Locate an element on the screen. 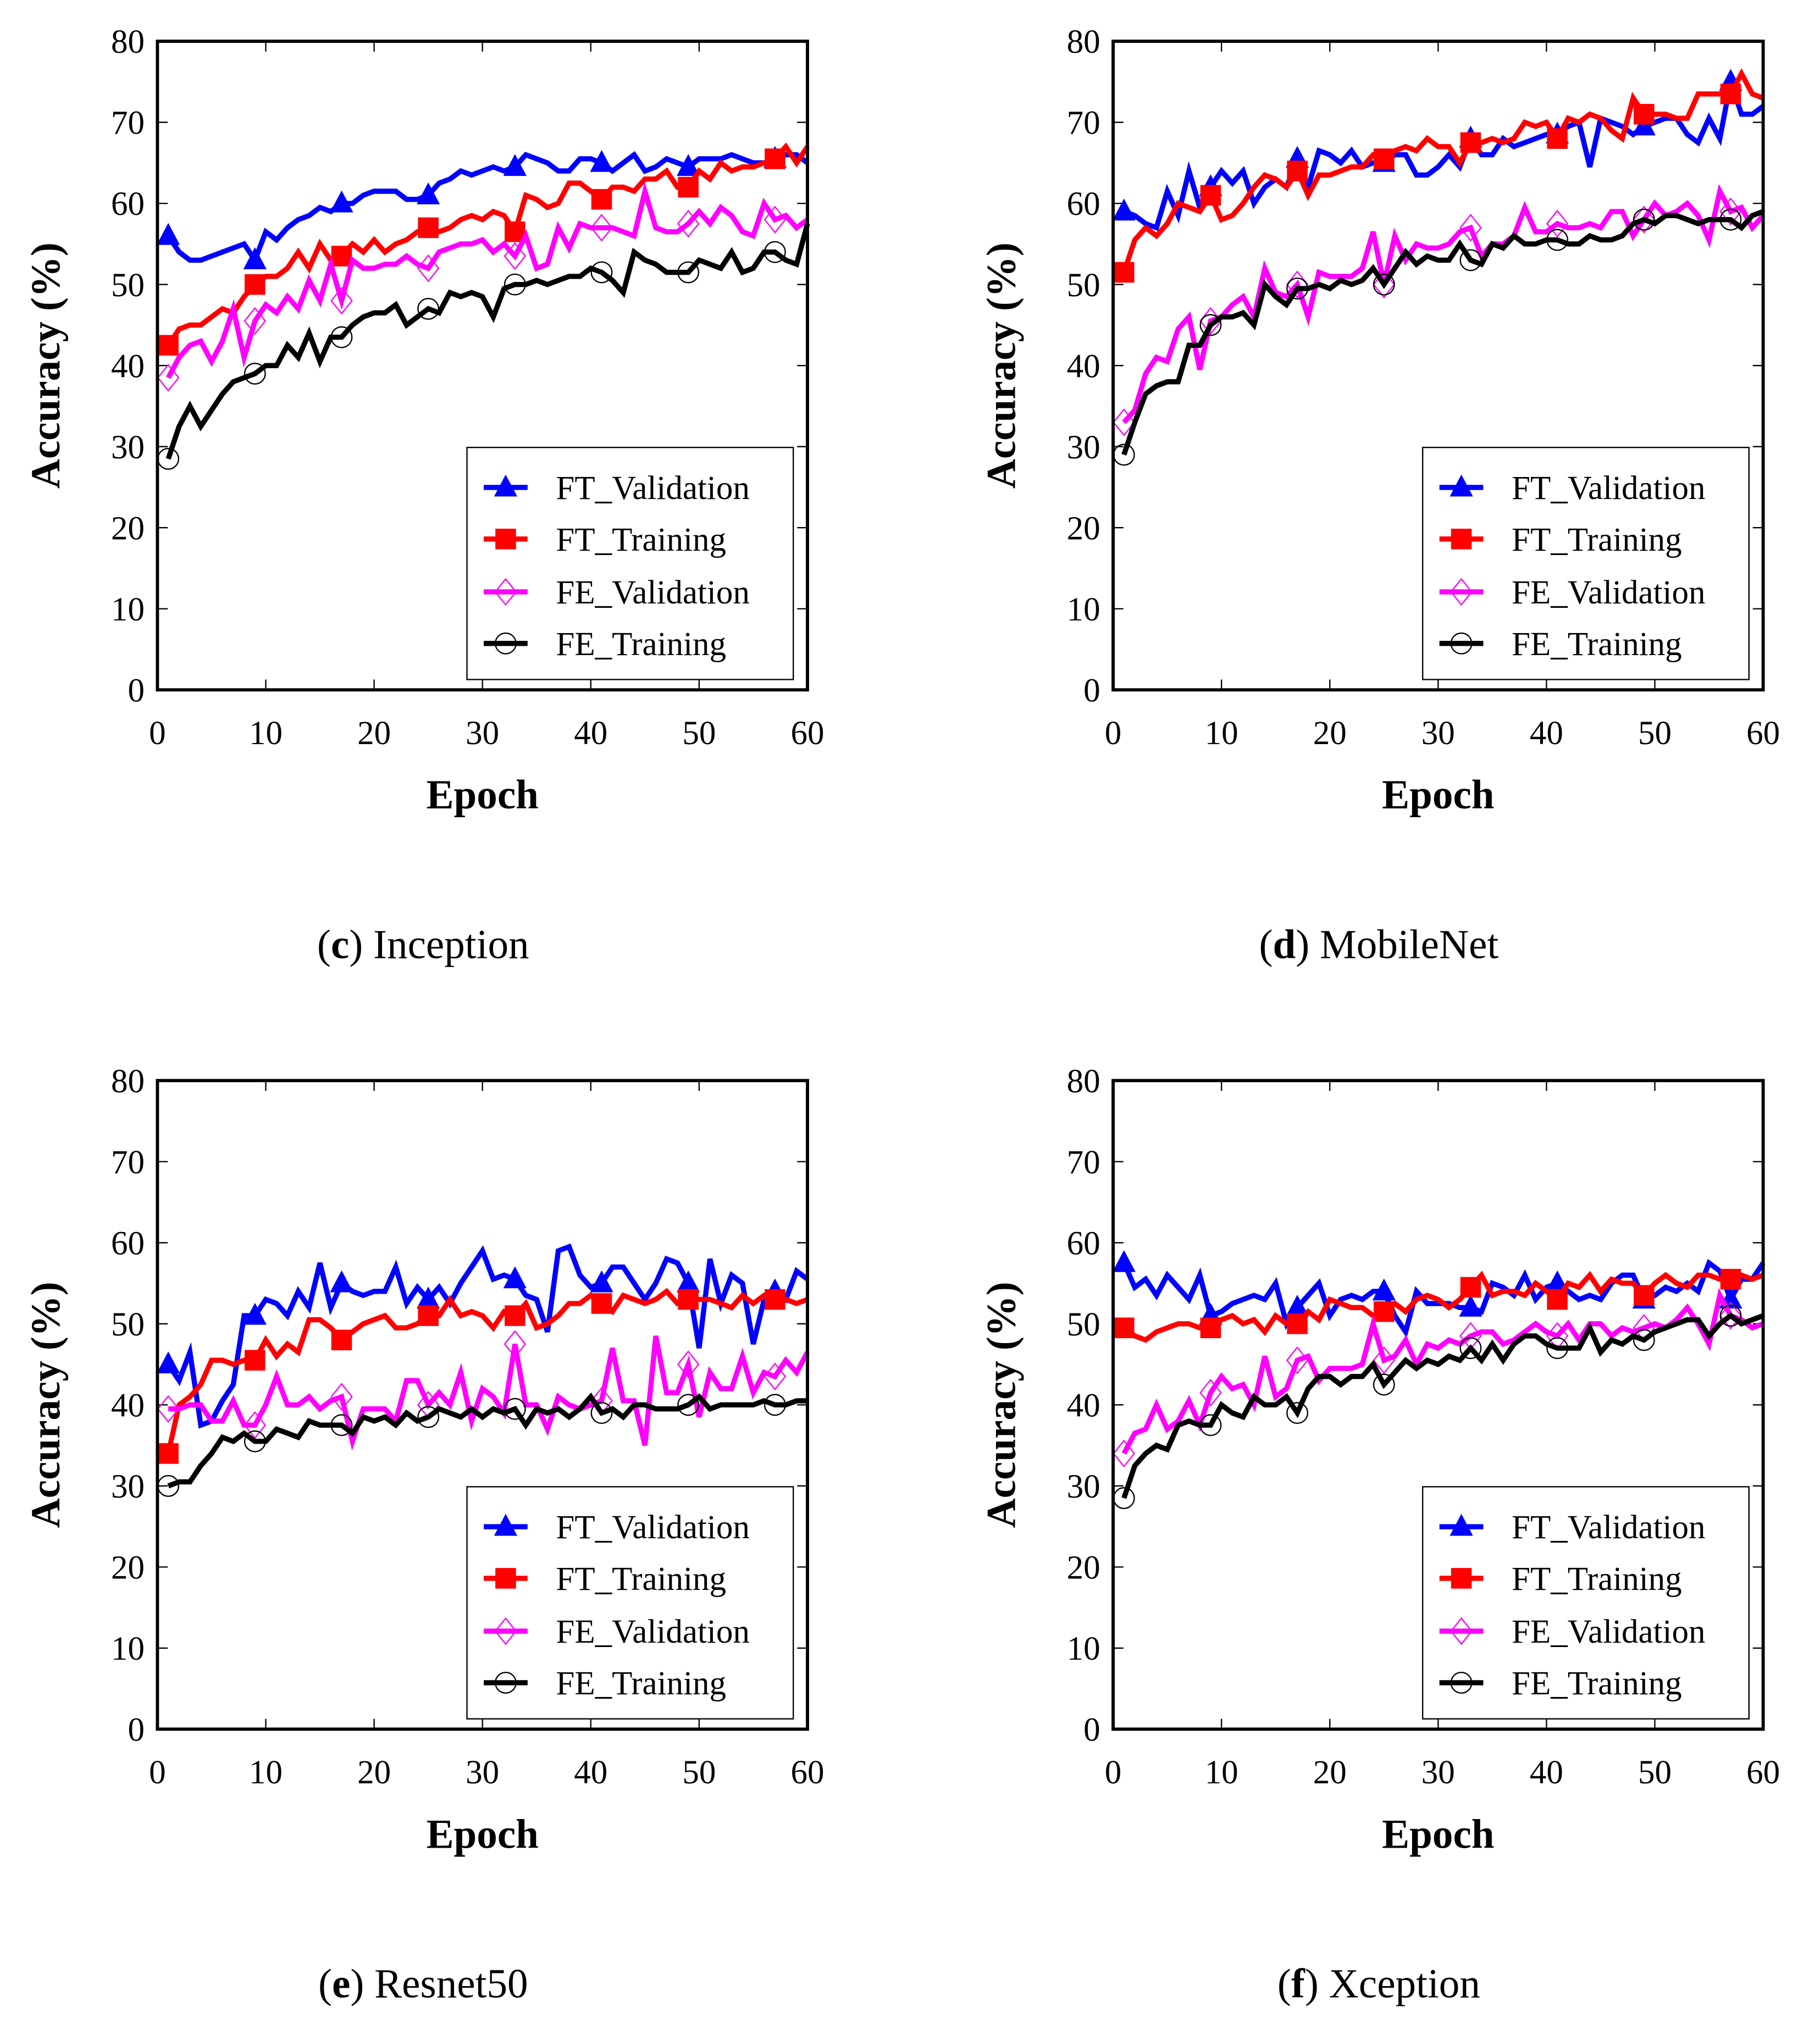 The height and width of the screenshot is (2018, 1820). legend-label: FT_Validation is located at coordinates (1608, 488).